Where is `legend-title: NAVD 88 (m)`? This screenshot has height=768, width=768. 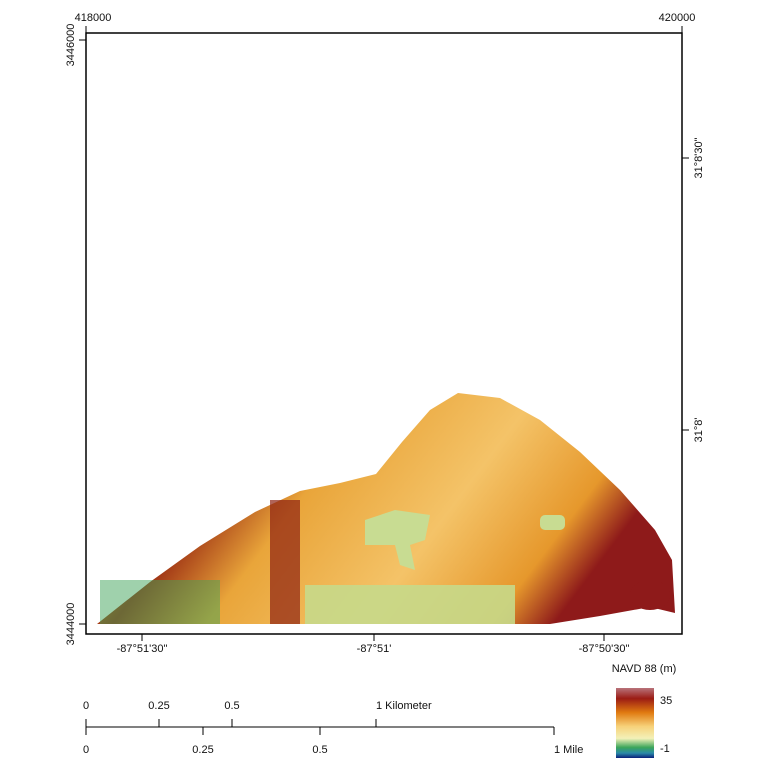 legend-title: NAVD 88 (m) is located at coordinates (644, 669).